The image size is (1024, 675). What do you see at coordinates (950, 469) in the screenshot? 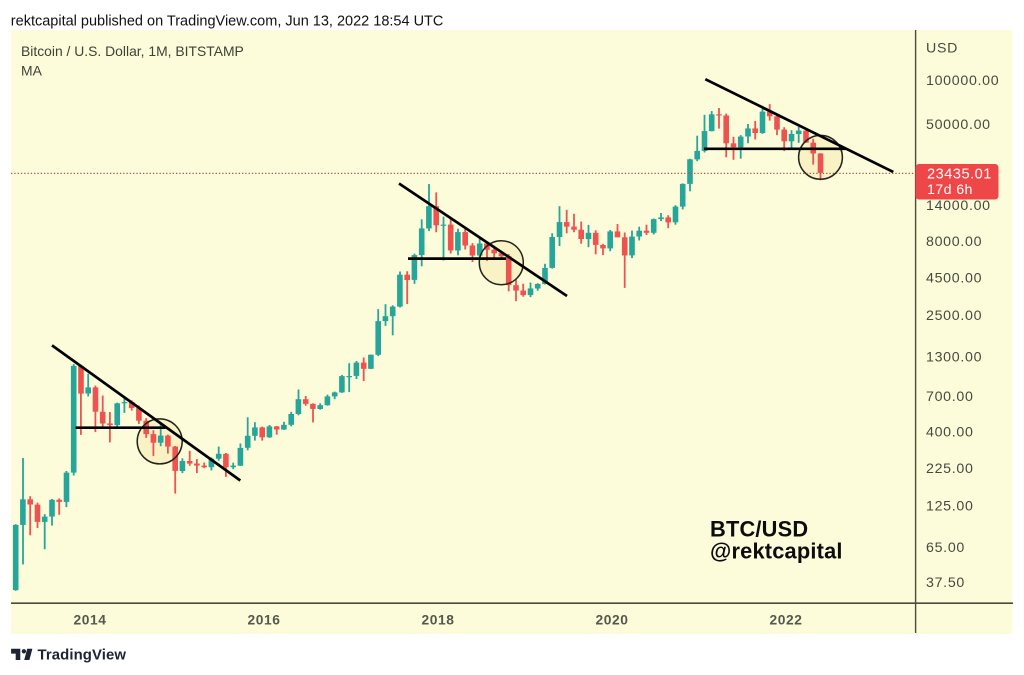
I see `svg-text: 225.00` at bounding box center [950, 469].